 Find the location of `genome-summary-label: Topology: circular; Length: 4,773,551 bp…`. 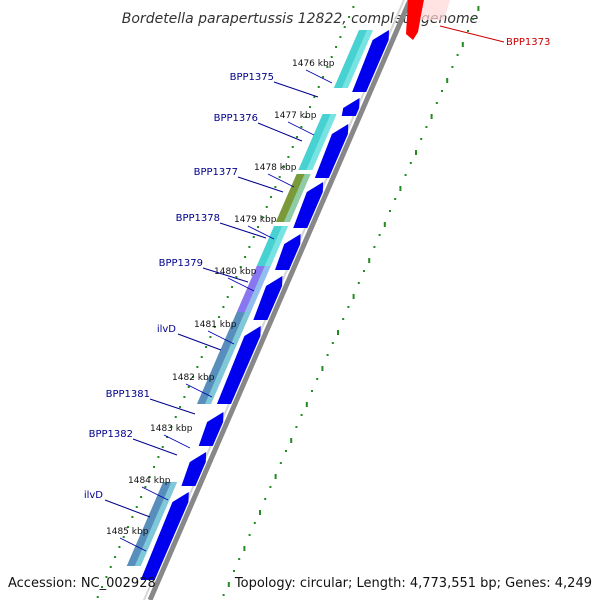

genome-summary-label: Topology: circular; Length: 4,773,551 bp… is located at coordinates (413, 583).